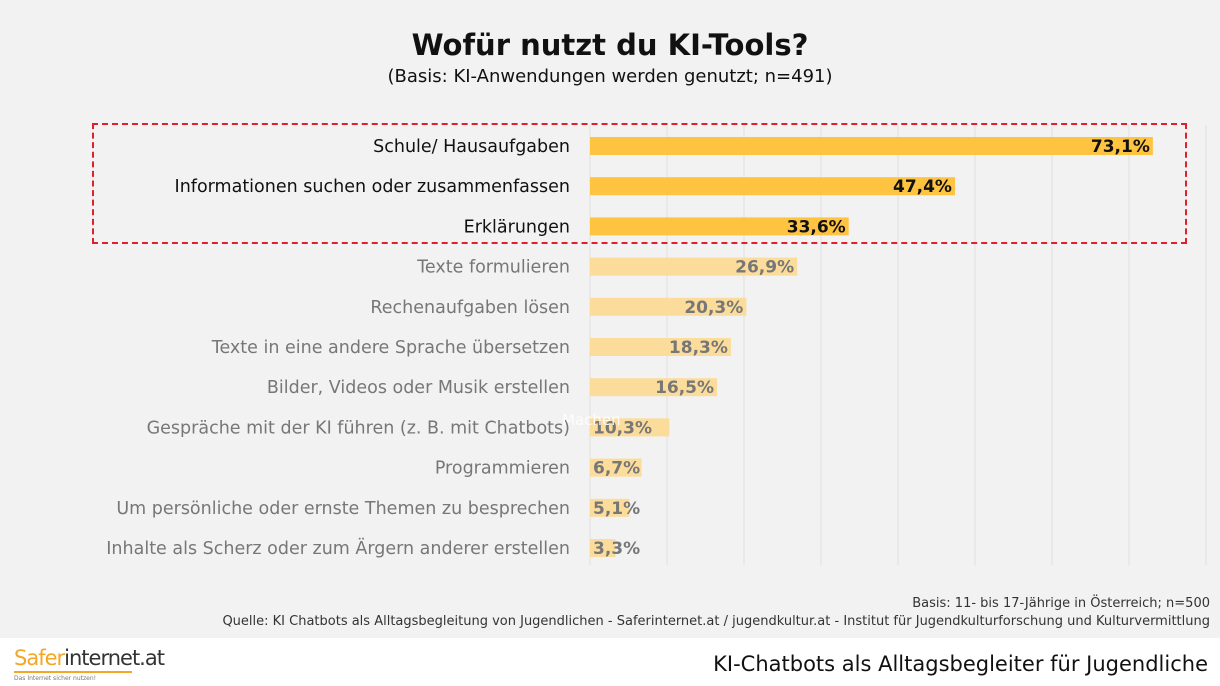  What do you see at coordinates (471, 147) in the screenshot?
I see `category-label: Schule/ Hausaufgaben` at bounding box center [471, 147].